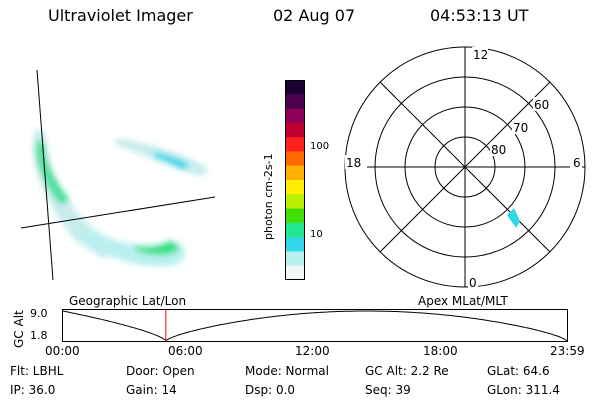 This screenshot has height=400, width=600. I want to click on aurora-band-left, so click(71, 195).